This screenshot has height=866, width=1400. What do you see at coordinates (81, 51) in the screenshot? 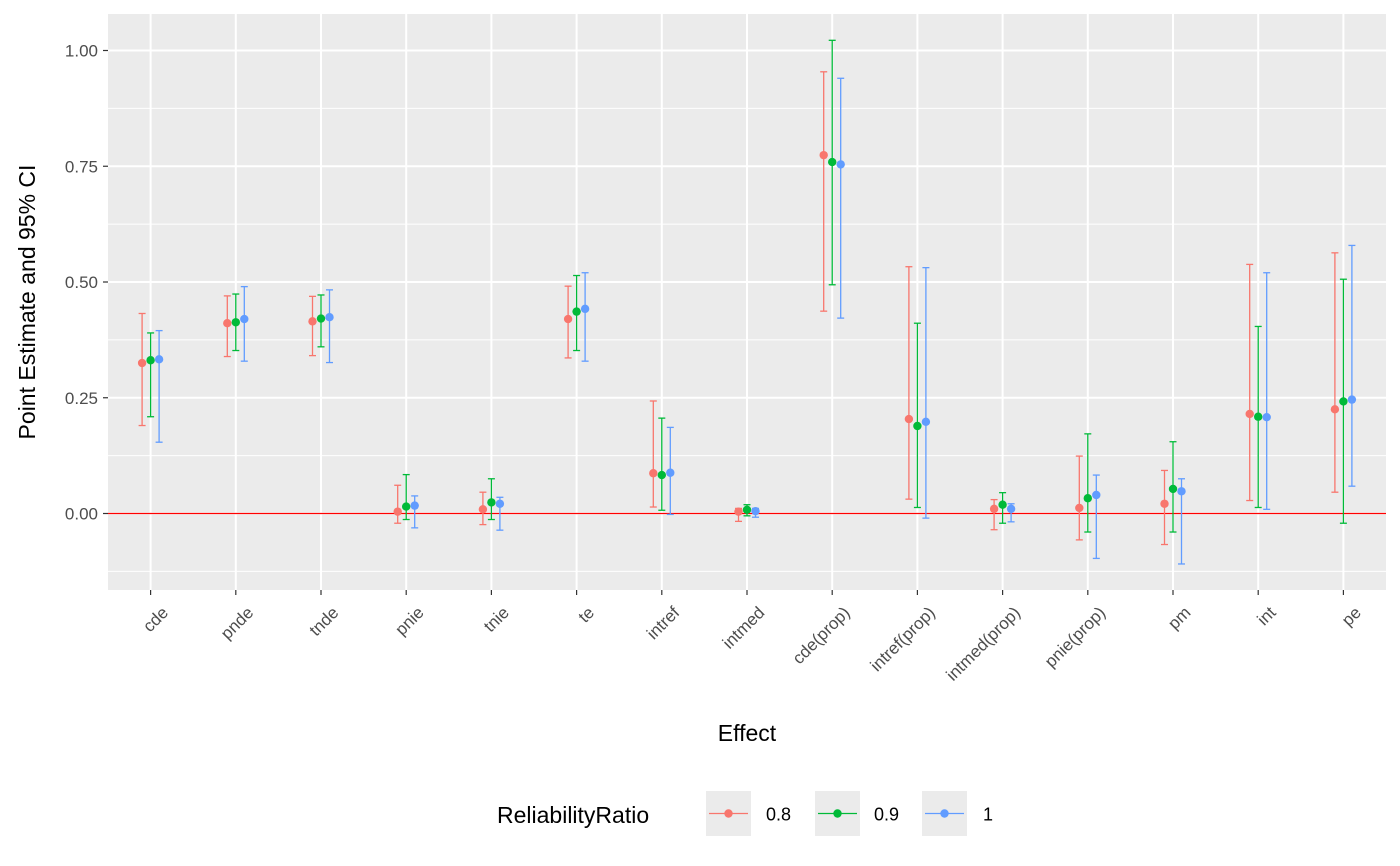
I see `y-tick-label: 1.00` at bounding box center [81, 51].